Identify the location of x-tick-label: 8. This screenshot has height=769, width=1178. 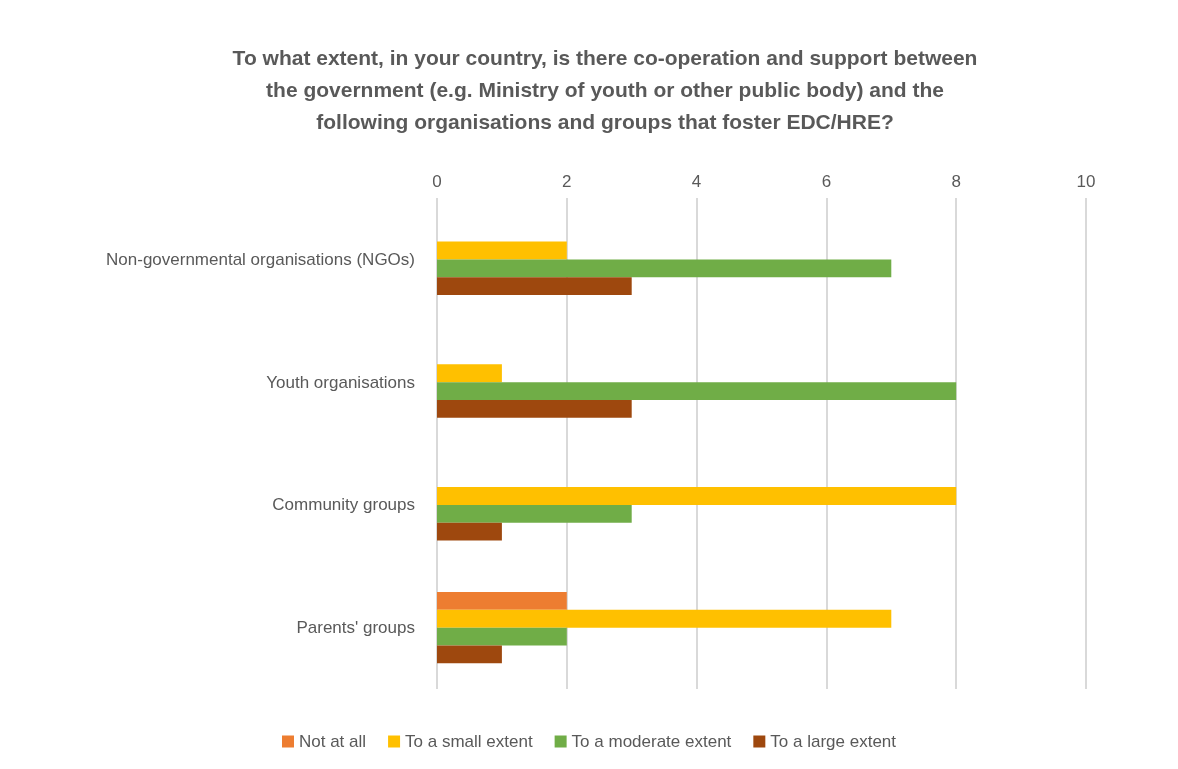
(956, 181).